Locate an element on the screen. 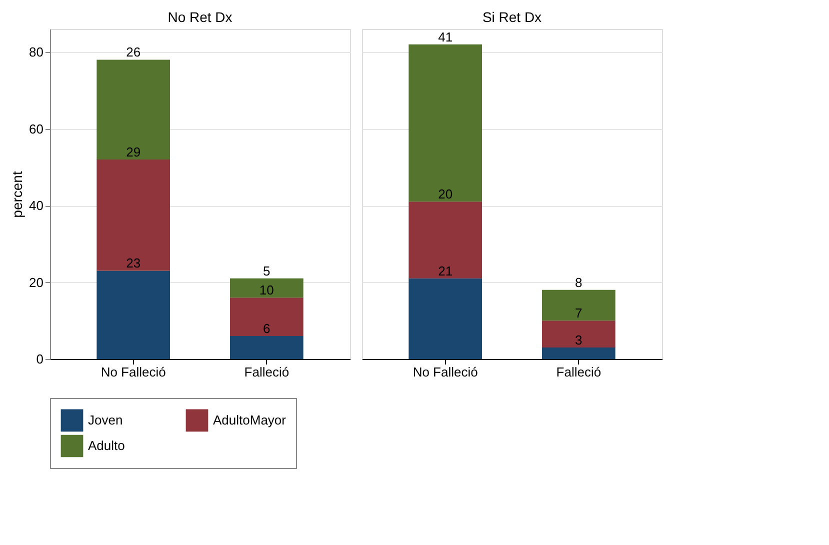  y-tick-label: 40 is located at coordinates (36, 206).